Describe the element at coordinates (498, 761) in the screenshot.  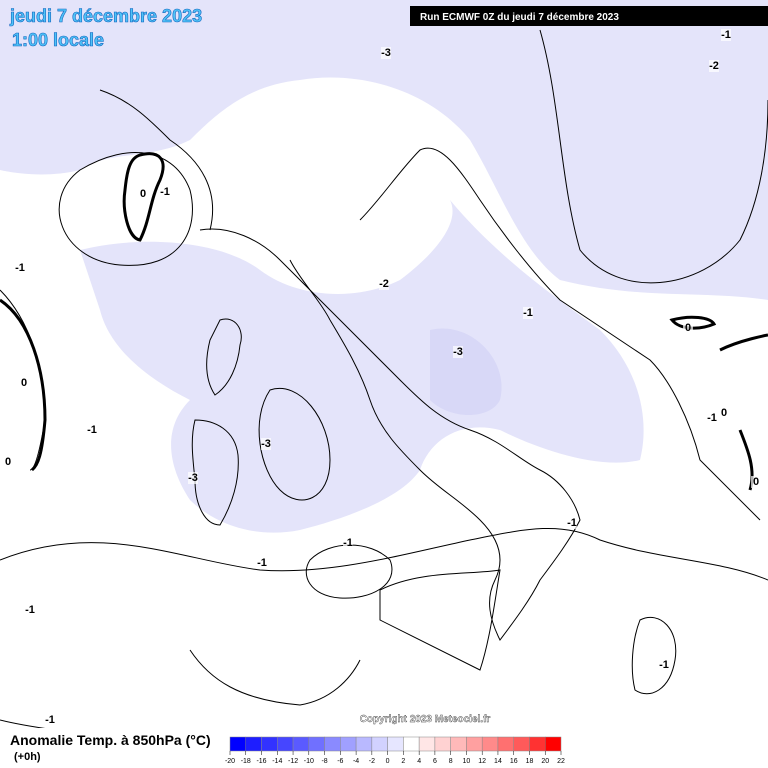
I see `colorbar-tick-label: 14` at that location.